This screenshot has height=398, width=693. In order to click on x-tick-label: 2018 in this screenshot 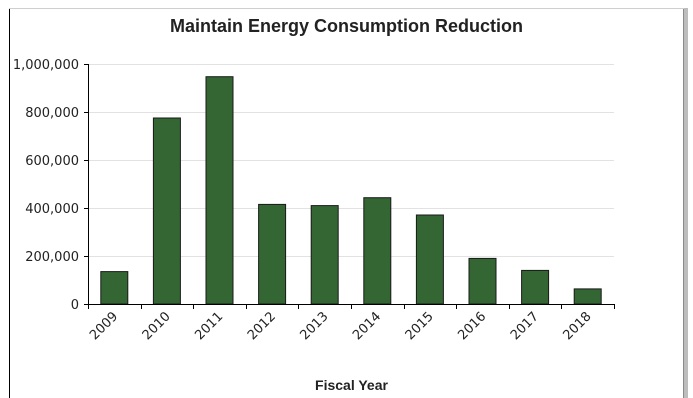, I will do `click(578, 326)`.